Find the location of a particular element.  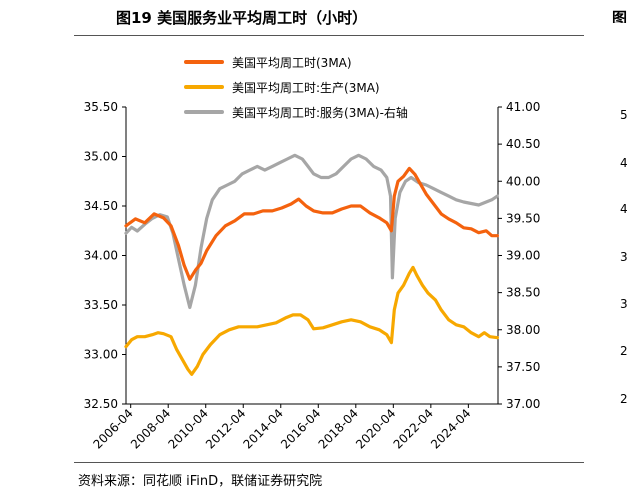

x-tick-label: 2016-04 is located at coordinates (300, 428).